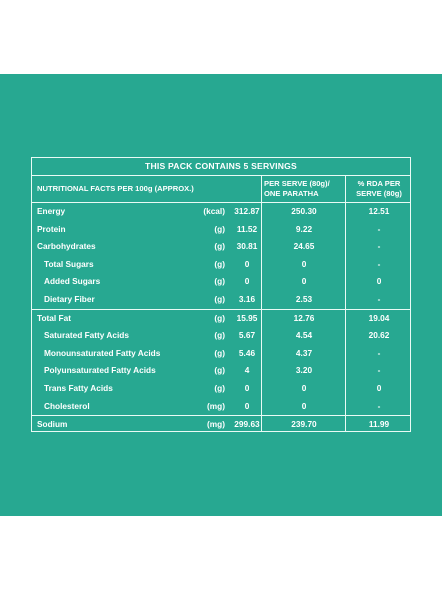  What do you see at coordinates (291, 193) in the screenshot?
I see `header-per-serve-line2: ONE PARATHA` at bounding box center [291, 193].